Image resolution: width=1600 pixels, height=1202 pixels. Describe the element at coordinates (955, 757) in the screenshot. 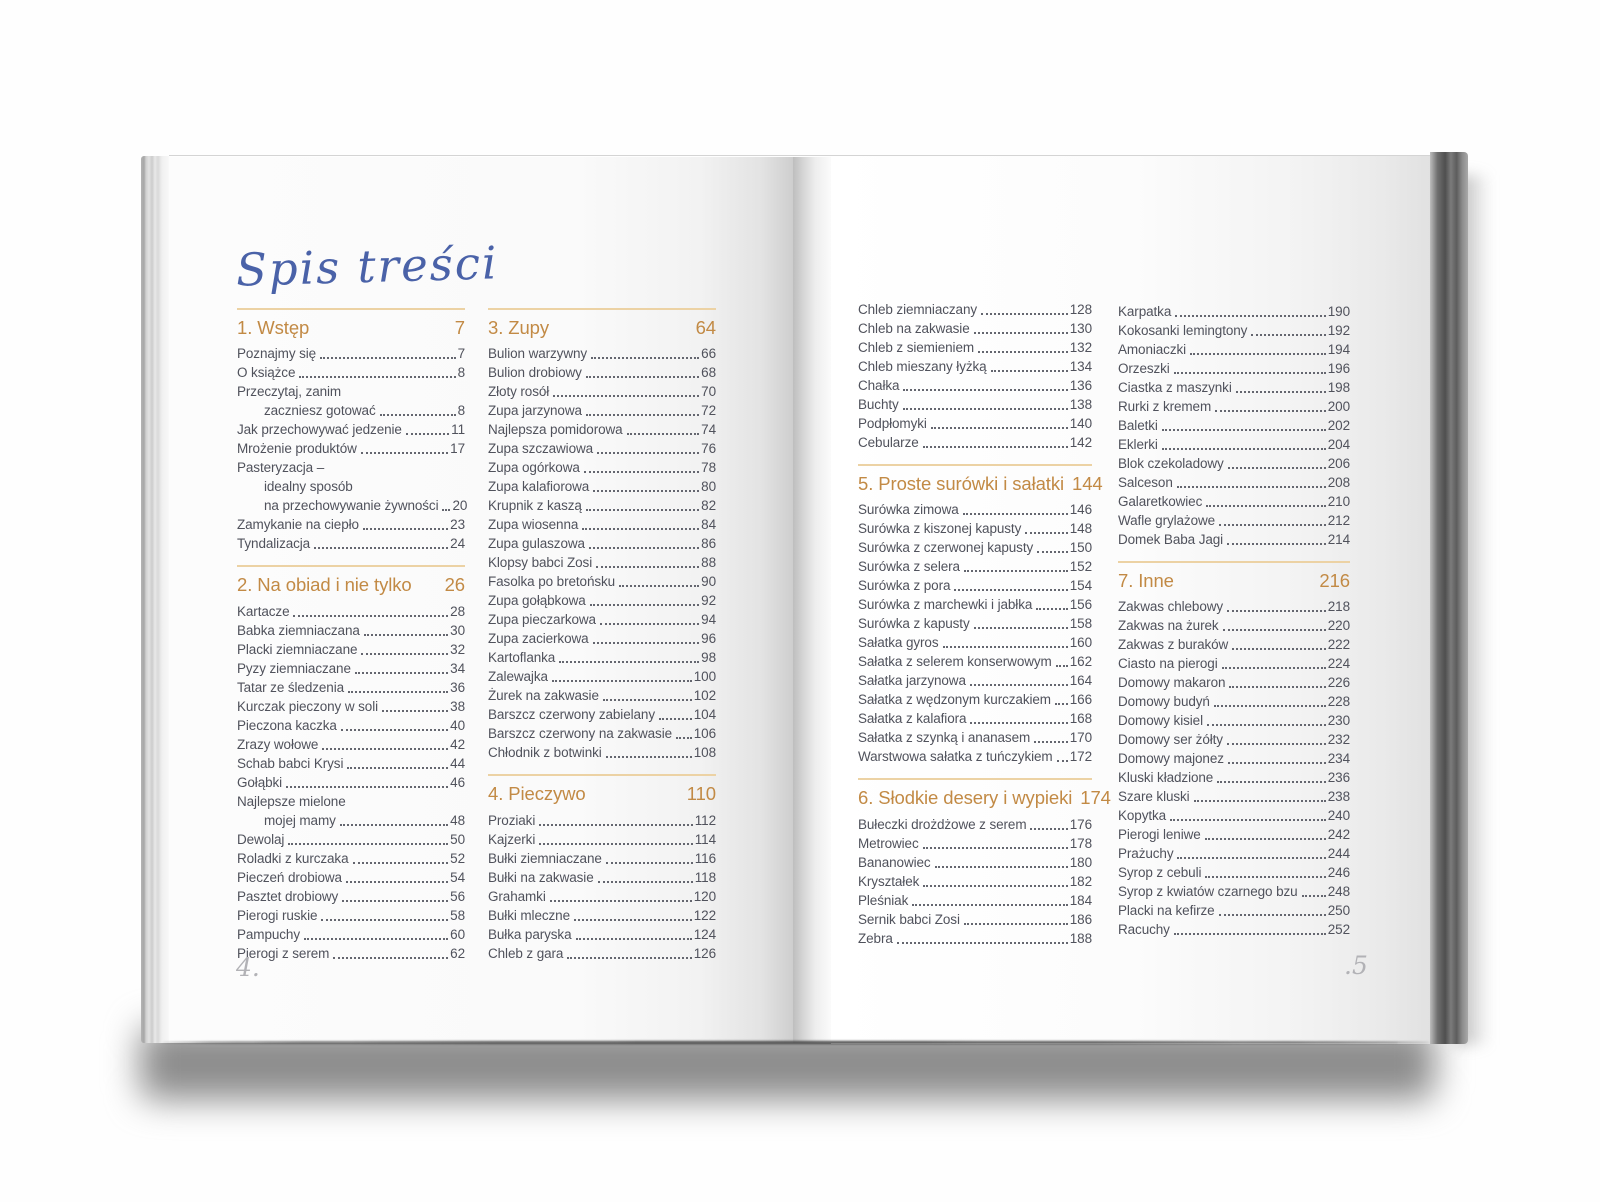

I see `entry-title: Warstwowa sałatka z tuńczykiem` at that location.